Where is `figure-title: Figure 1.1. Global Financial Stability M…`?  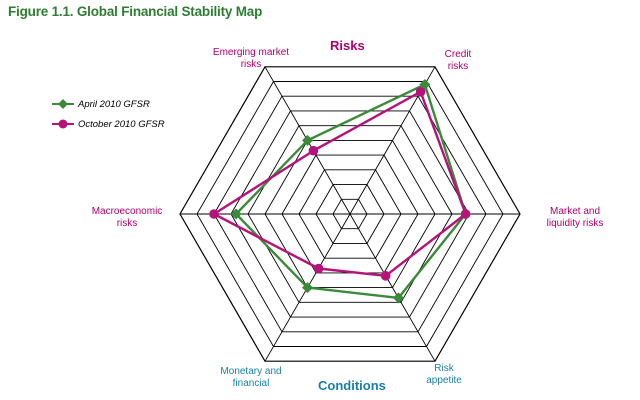
figure-title: Figure 1.1. Global Financial Stability M… is located at coordinates (135, 11).